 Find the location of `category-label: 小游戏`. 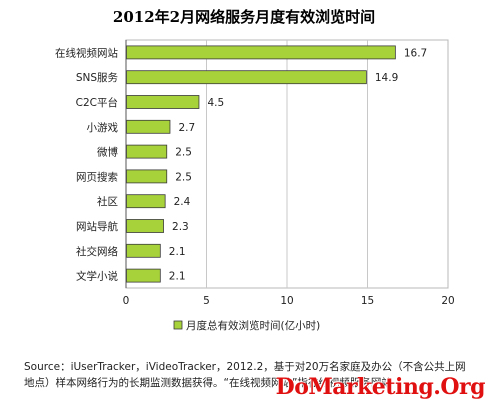

category-label: 小游戏 is located at coordinates (103, 127).